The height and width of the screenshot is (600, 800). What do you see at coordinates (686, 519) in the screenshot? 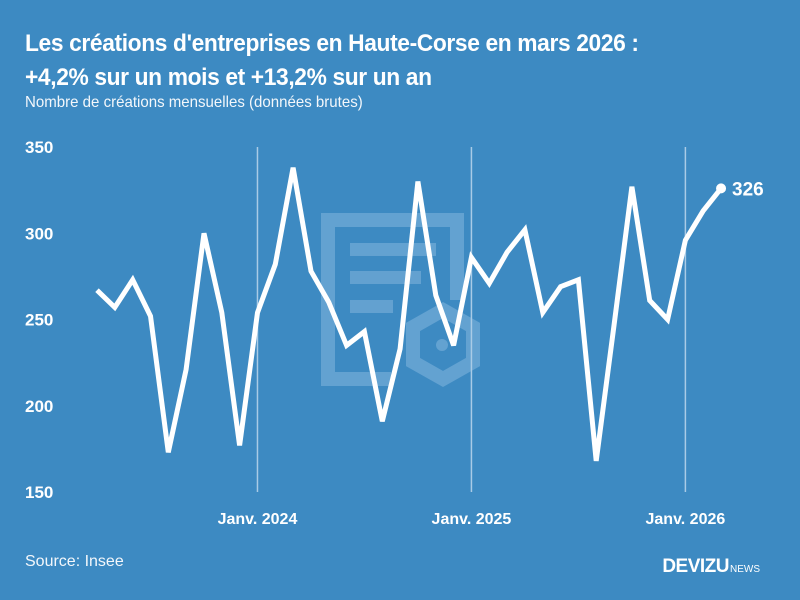
I see `x-tick-label: Janv. 2026` at bounding box center [686, 519].